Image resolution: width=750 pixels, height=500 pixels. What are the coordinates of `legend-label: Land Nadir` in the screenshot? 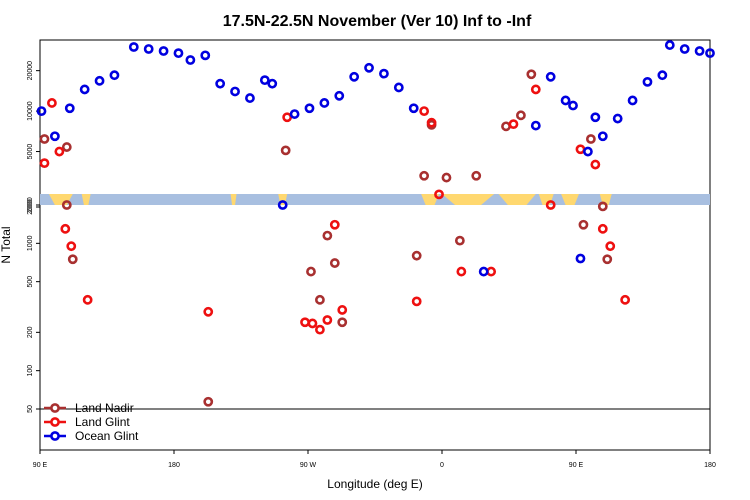 It's located at (104, 408).